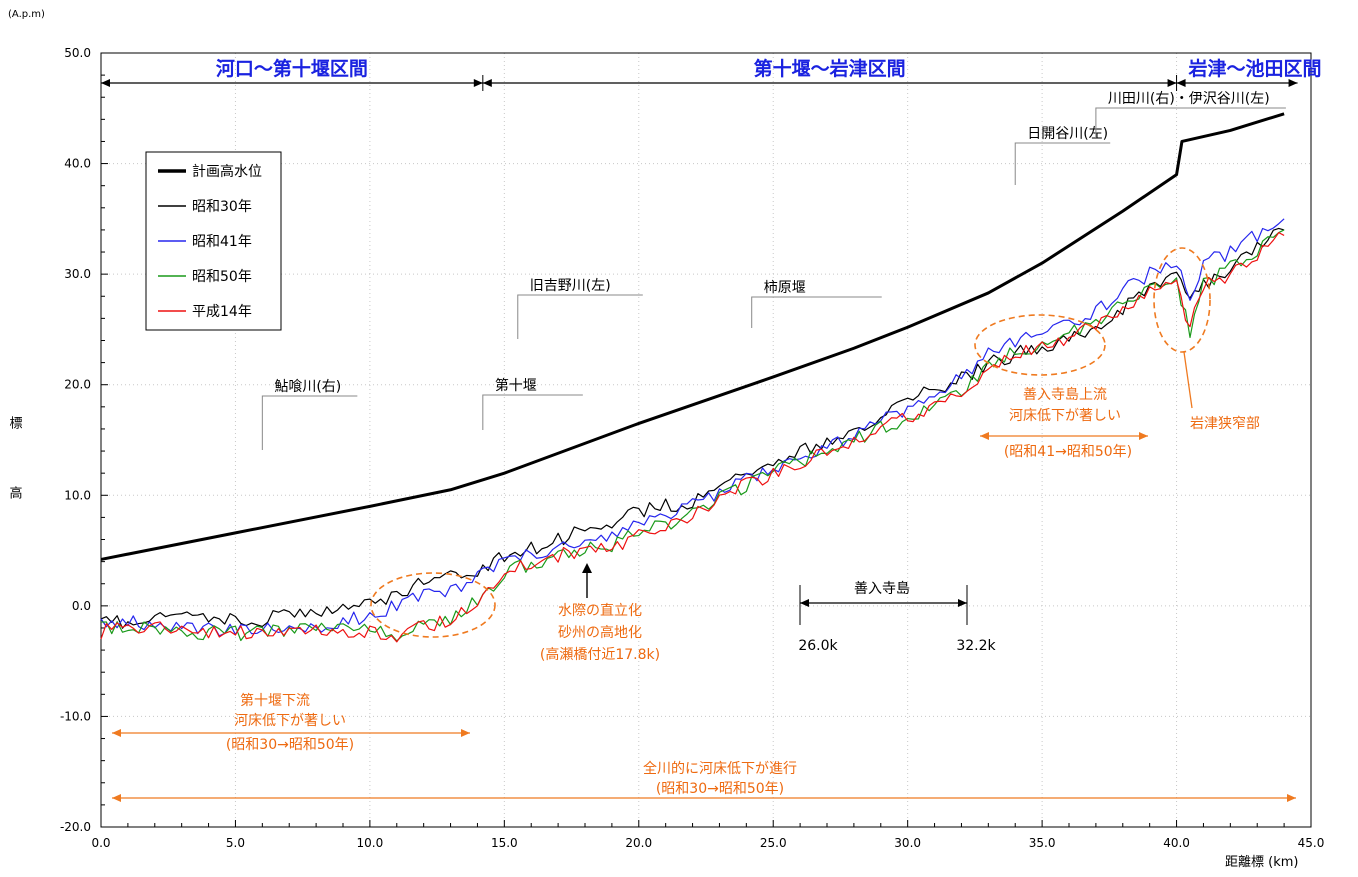  I want to click on legend-label: 平成14年, so click(222, 312).